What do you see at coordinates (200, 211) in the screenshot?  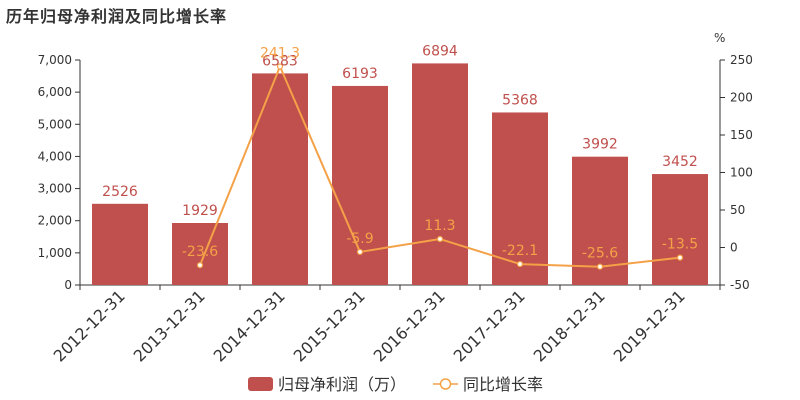 I see `bar-value-label: 1929` at bounding box center [200, 211].